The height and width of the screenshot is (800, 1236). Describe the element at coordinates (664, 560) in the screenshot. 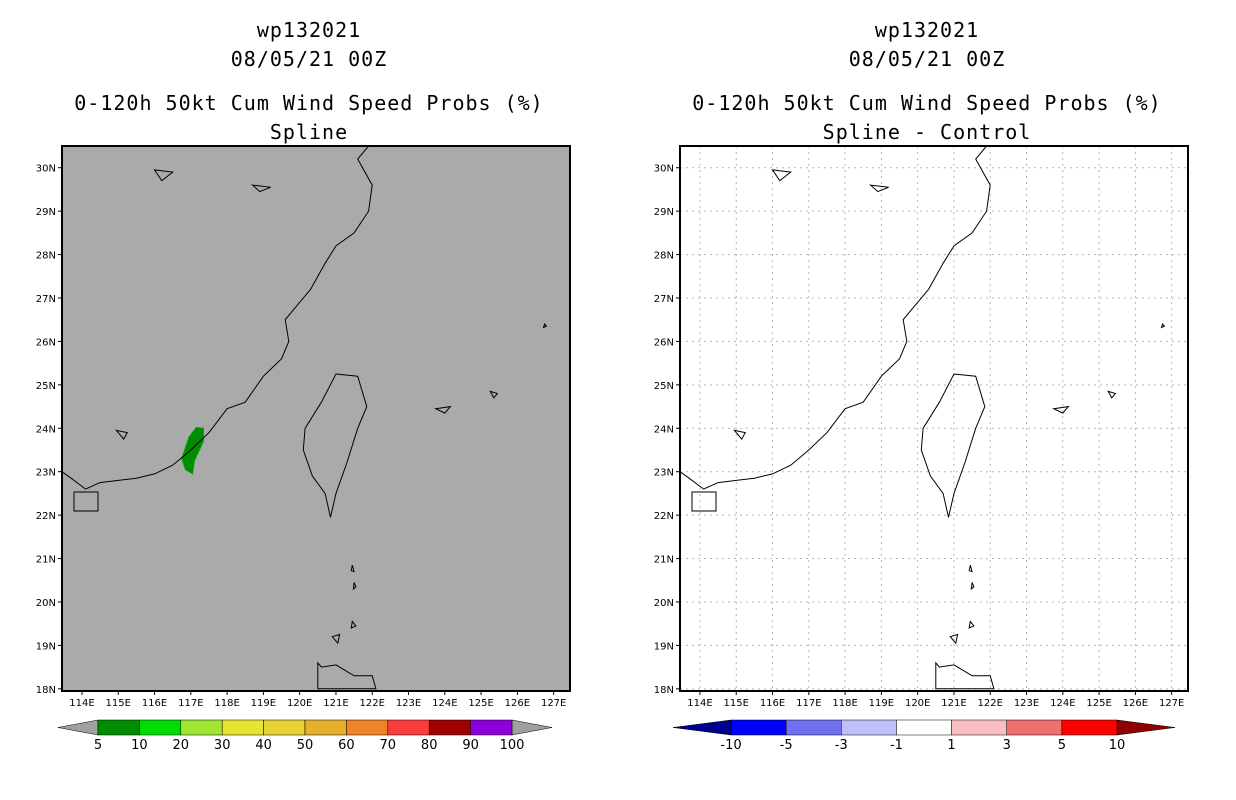

I see `lat-label: 21N` at that location.